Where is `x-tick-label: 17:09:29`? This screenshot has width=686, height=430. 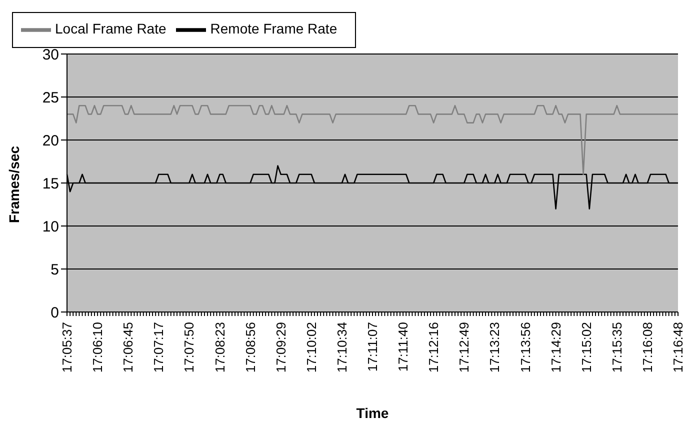 x-tick-label: 17:09:29 is located at coordinates (280, 347).